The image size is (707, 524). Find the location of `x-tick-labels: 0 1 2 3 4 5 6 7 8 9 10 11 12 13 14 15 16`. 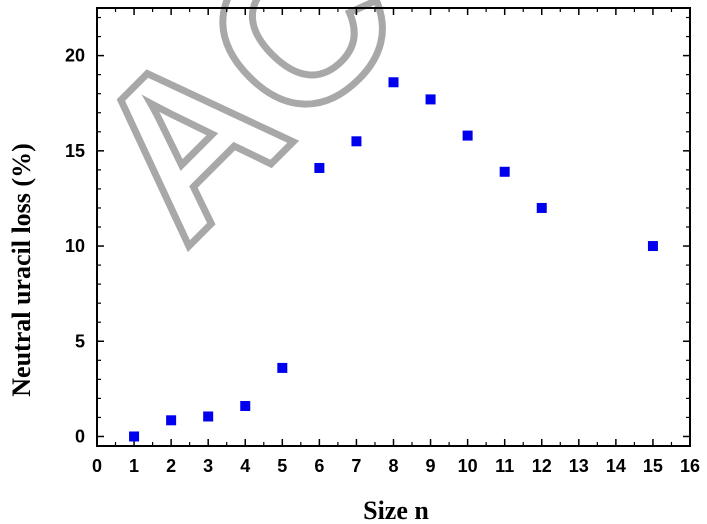

x-tick-labels: 0 1 2 3 4 5 6 7 8 9 10 11 12 13 14 15 16 is located at coordinates (396, 466).